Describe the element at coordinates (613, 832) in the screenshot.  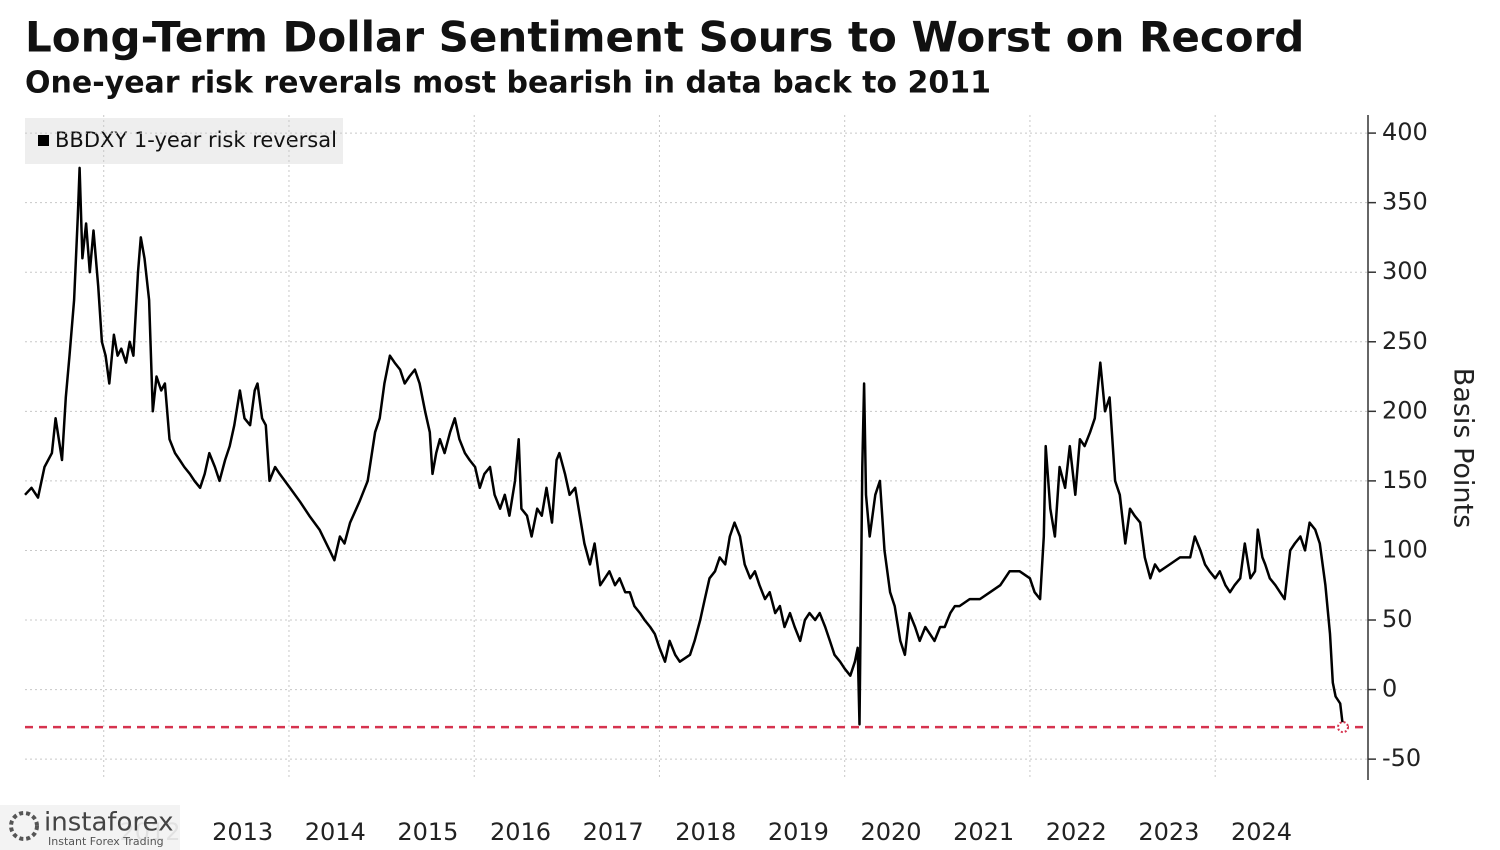
I see `x-tick-label: 2017` at that location.